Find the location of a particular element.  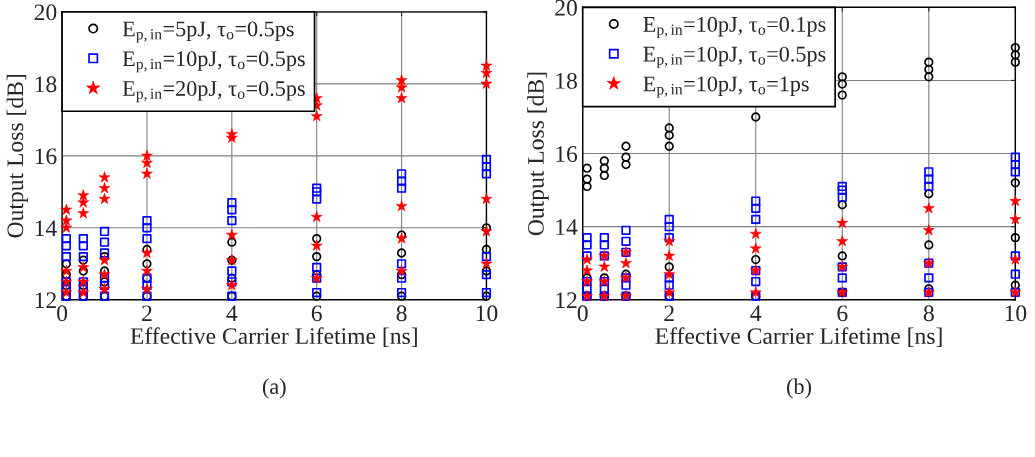

legend-label: E$_{p,in}$=5pJ, τ$_{o}$=0.5ps is located at coordinates (208, 32).